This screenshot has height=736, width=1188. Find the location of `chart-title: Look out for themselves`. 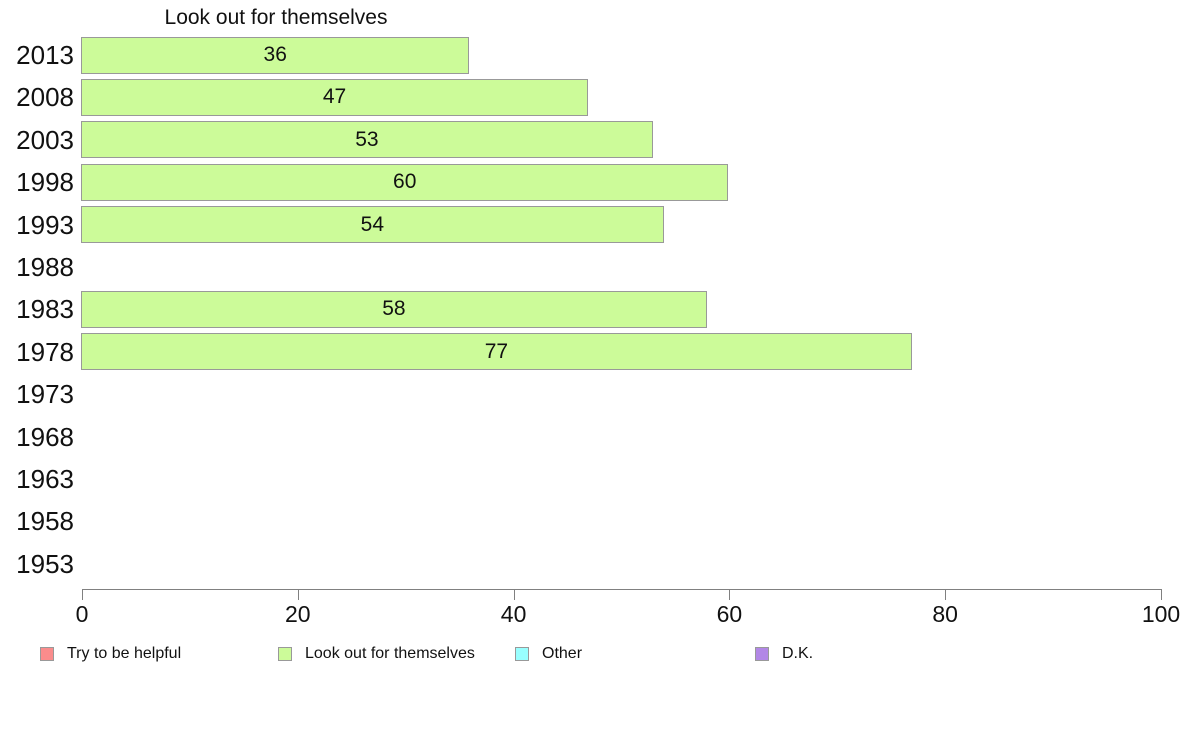

chart-title: Look out for themselves is located at coordinates (276, 17).